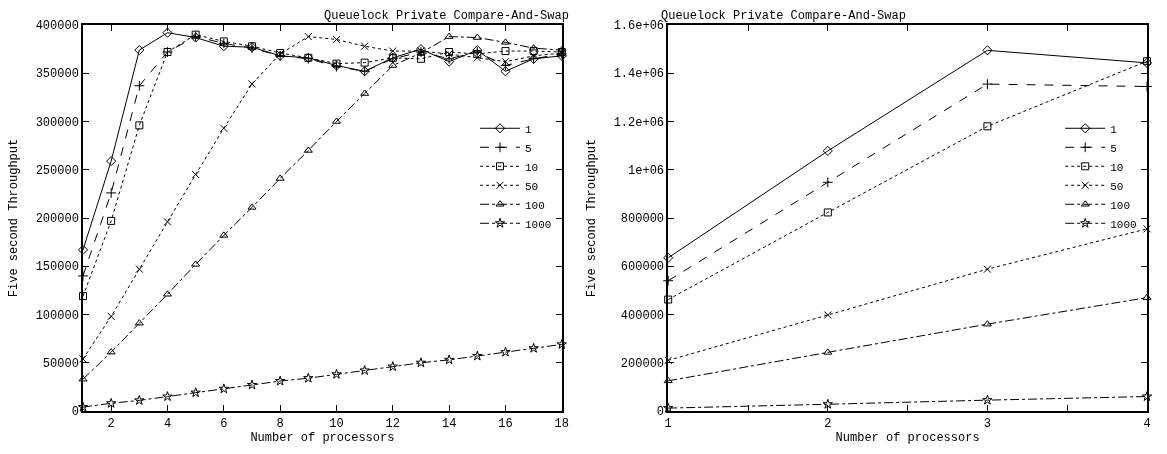  Describe the element at coordinates (57, 267) in the screenshot. I see `y-tick-label: 150000` at that location.